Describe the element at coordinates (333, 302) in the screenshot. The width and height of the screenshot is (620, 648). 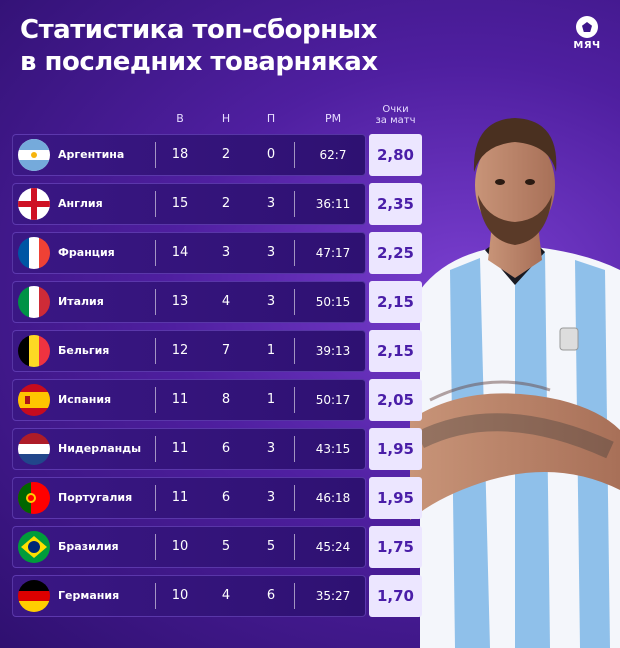
I see `goals-cell: 50:15` at that location.